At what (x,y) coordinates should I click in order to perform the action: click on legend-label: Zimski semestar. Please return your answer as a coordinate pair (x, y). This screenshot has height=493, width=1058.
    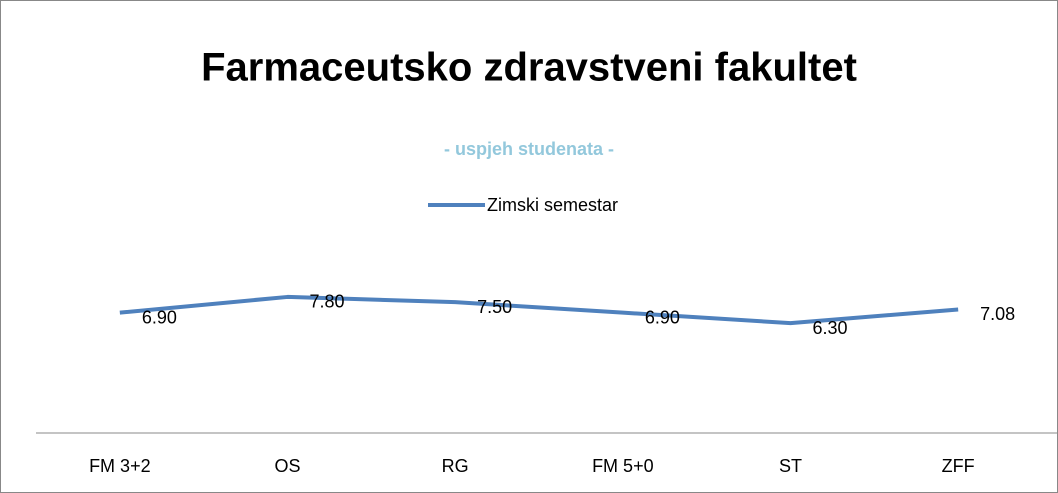
    Looking at the image, I should click on (552, 205).